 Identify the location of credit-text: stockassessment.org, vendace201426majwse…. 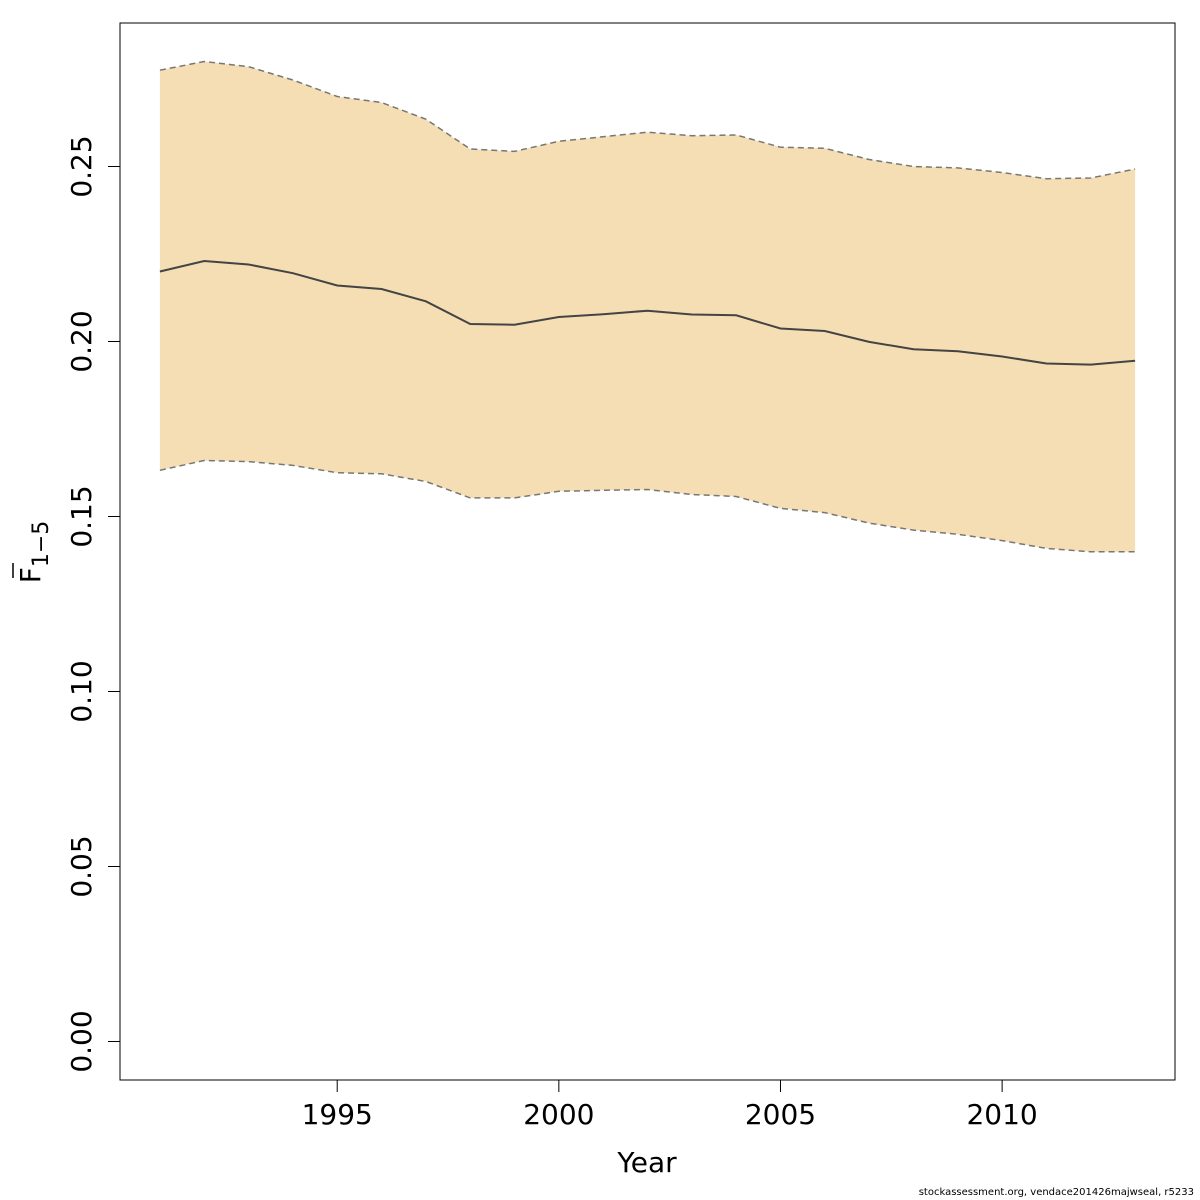
(1056, 1192).